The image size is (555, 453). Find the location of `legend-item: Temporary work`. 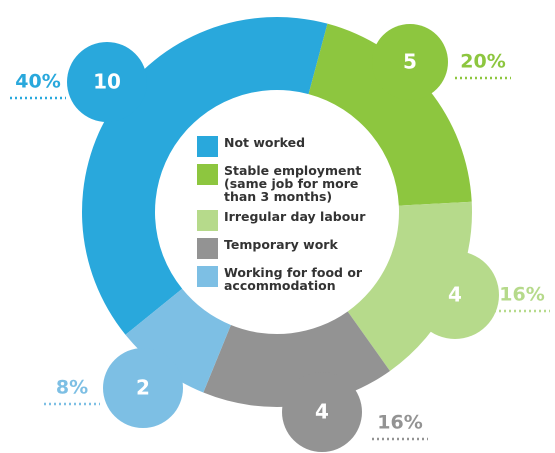

legend-item: Temporary work is located at coordinates (287, 248).